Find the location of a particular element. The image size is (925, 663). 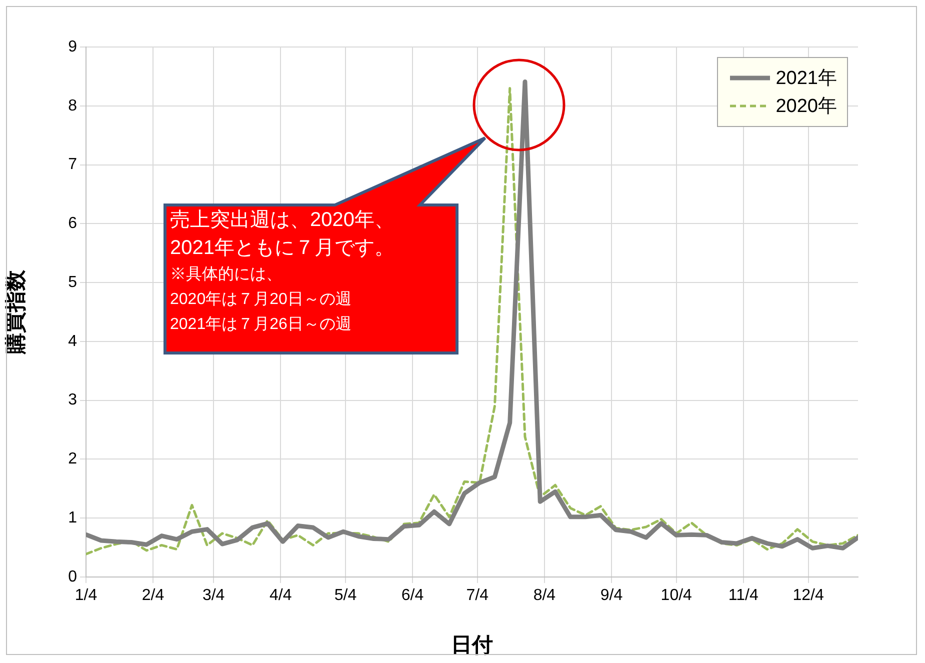

annotation: ※具体的には、 is located at coordinates (226, 275).